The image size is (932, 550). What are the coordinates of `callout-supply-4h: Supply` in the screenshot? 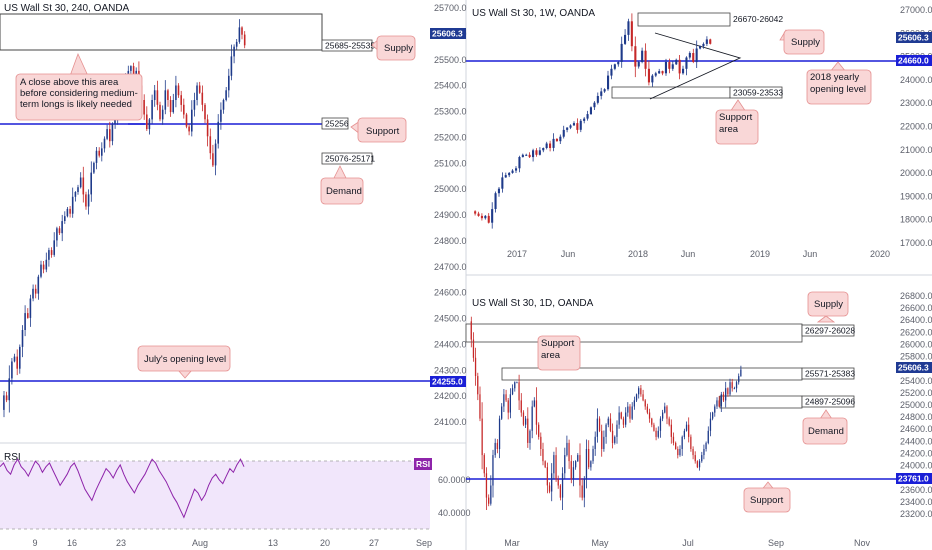 It's located at (393, 48).